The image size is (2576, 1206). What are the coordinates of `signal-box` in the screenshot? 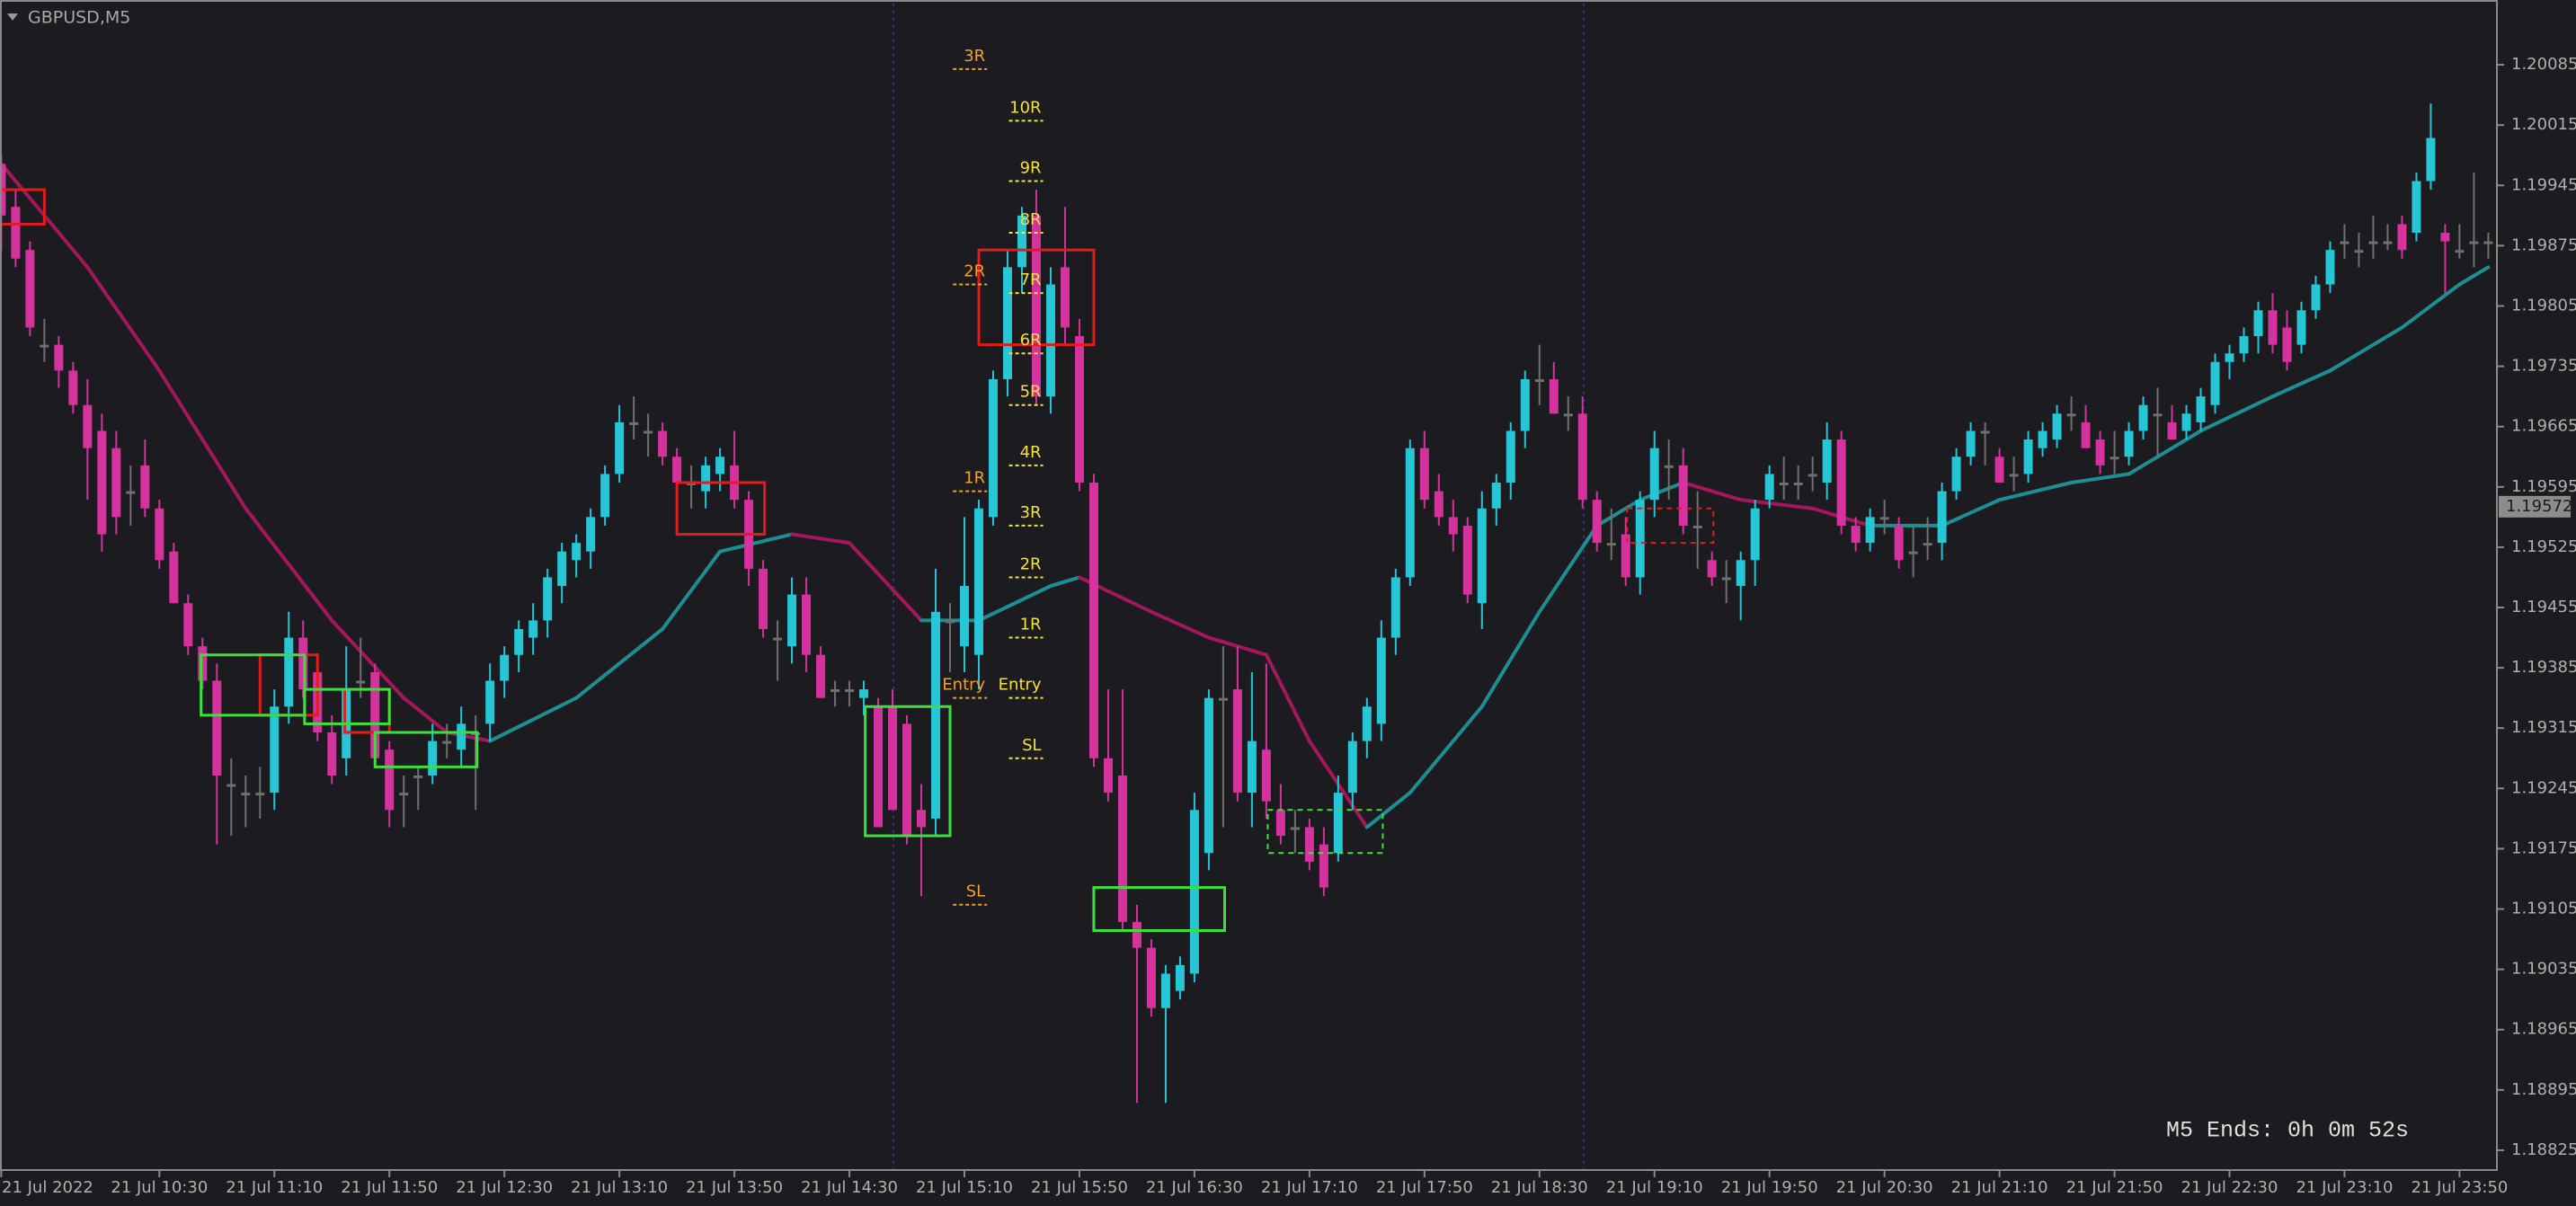 It's located at (908, 771).